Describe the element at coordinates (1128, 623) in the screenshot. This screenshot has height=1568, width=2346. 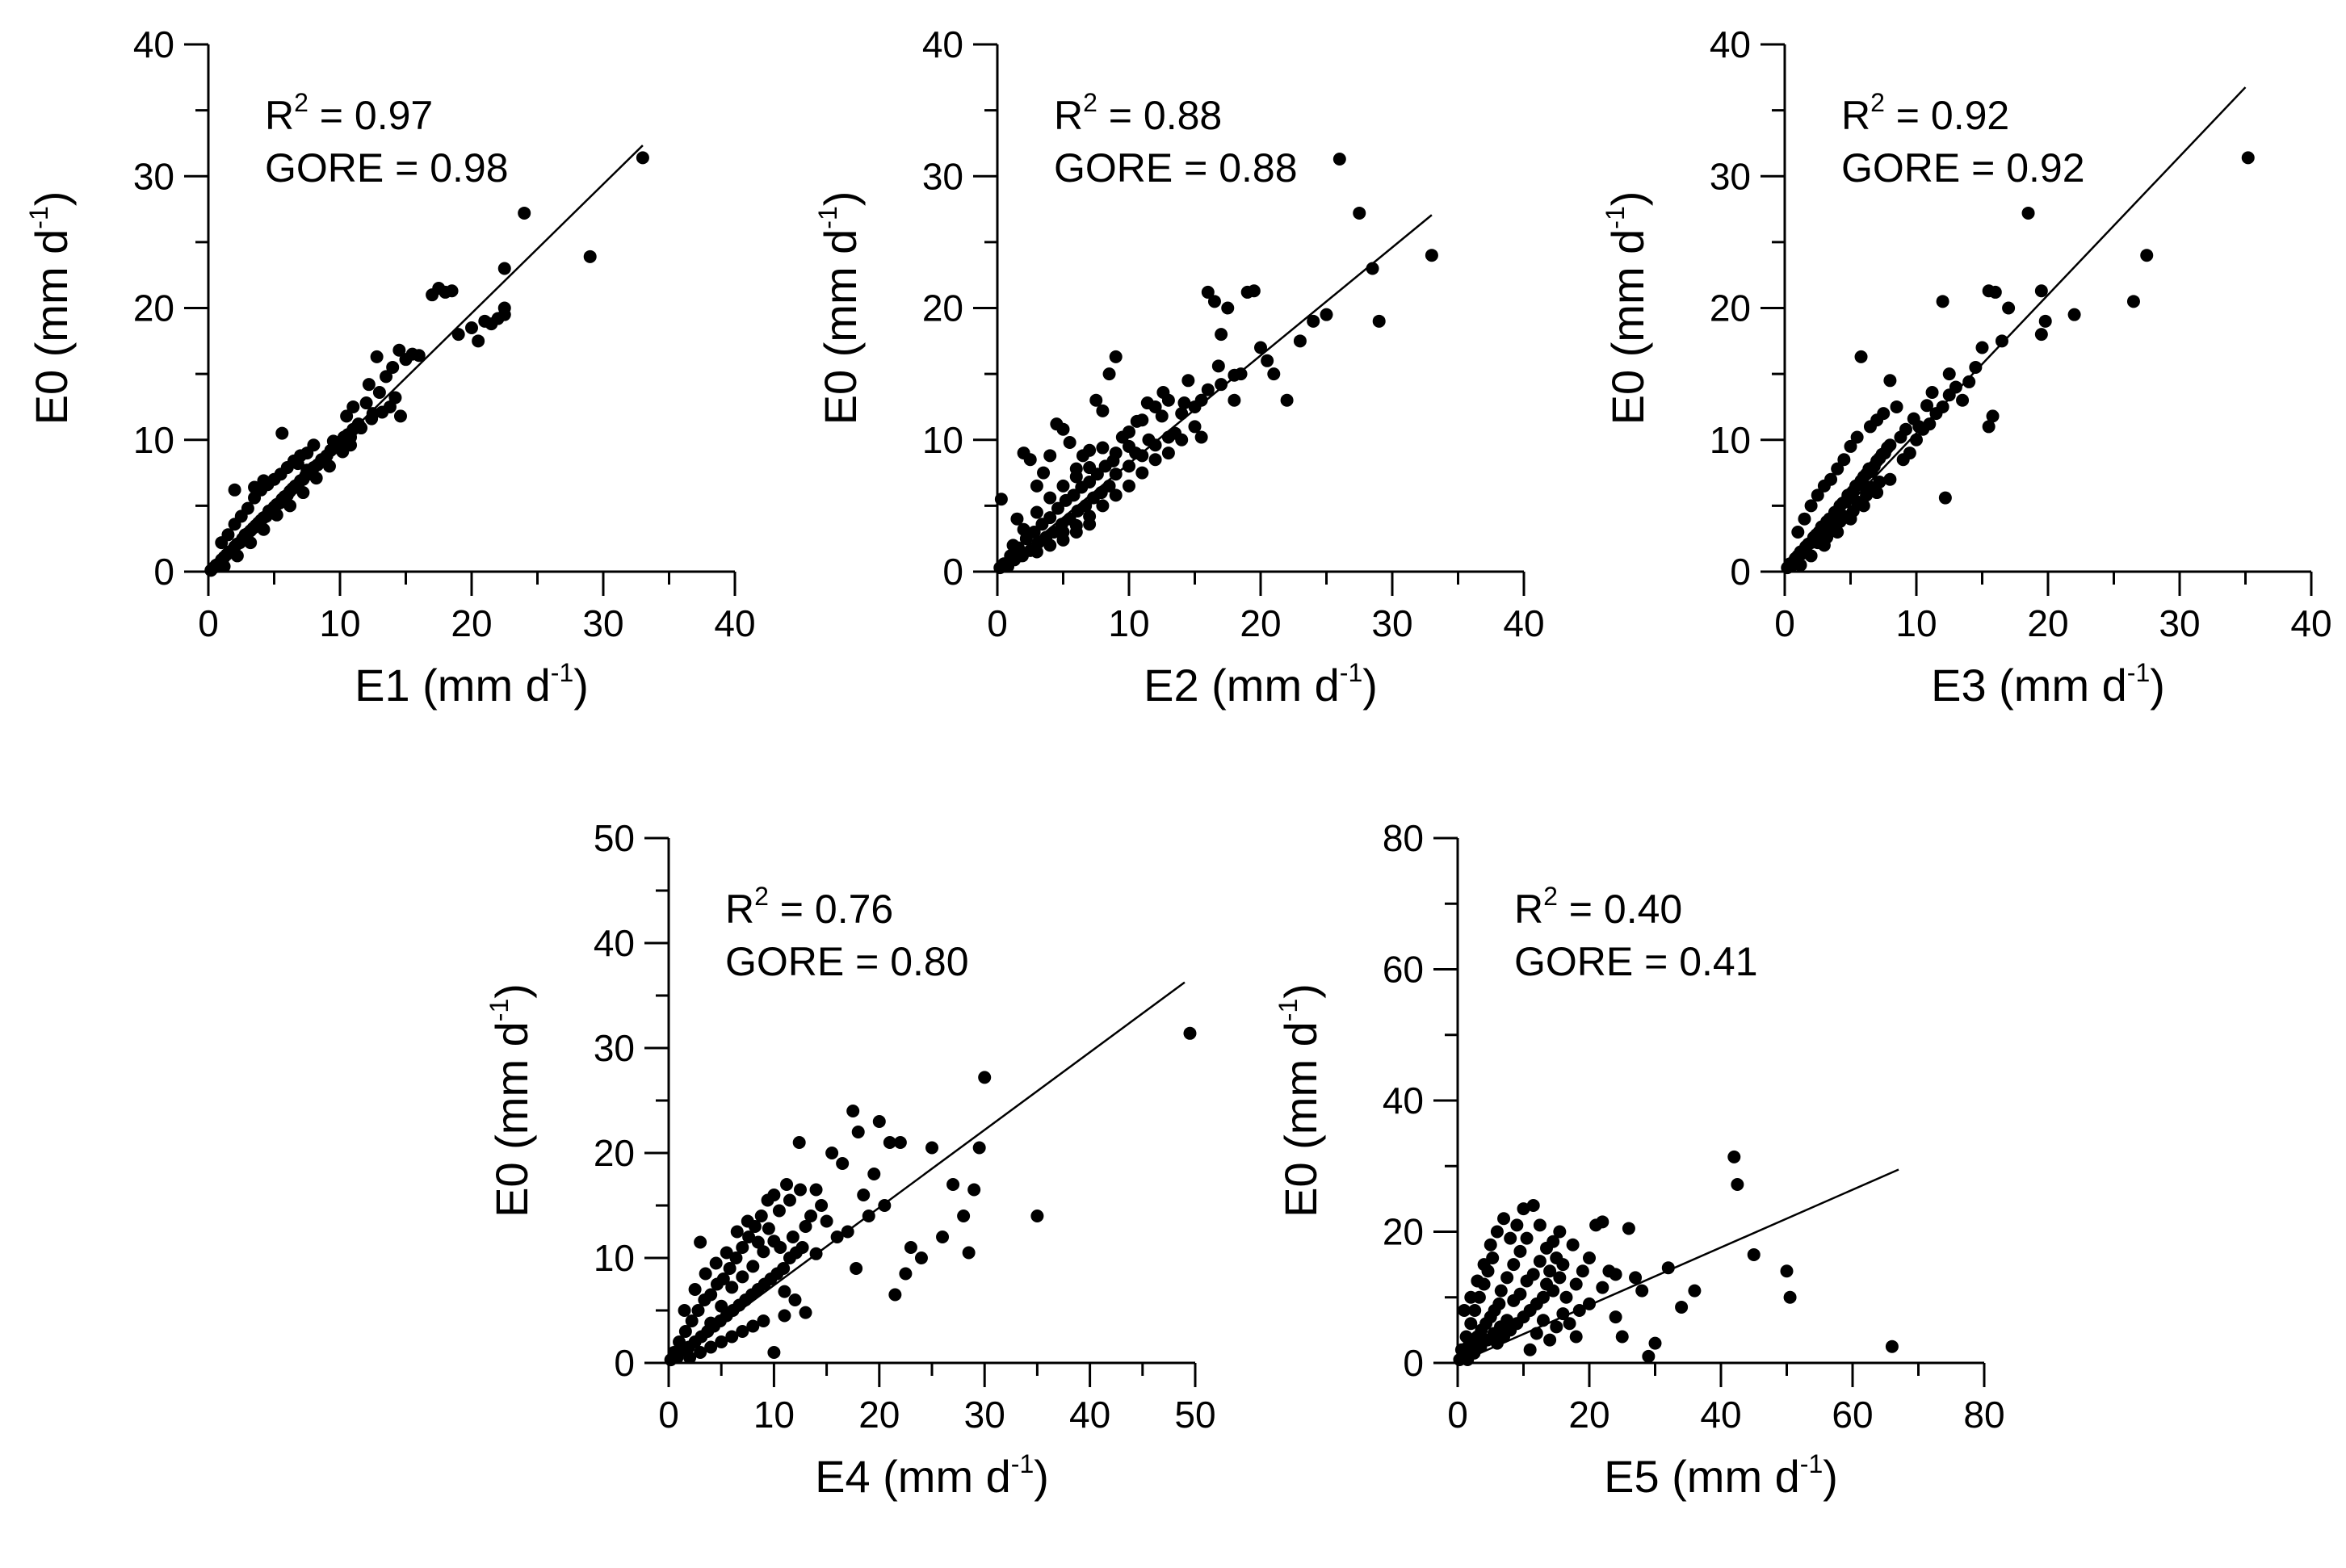
I see `x-tick-label: 10` at that location.